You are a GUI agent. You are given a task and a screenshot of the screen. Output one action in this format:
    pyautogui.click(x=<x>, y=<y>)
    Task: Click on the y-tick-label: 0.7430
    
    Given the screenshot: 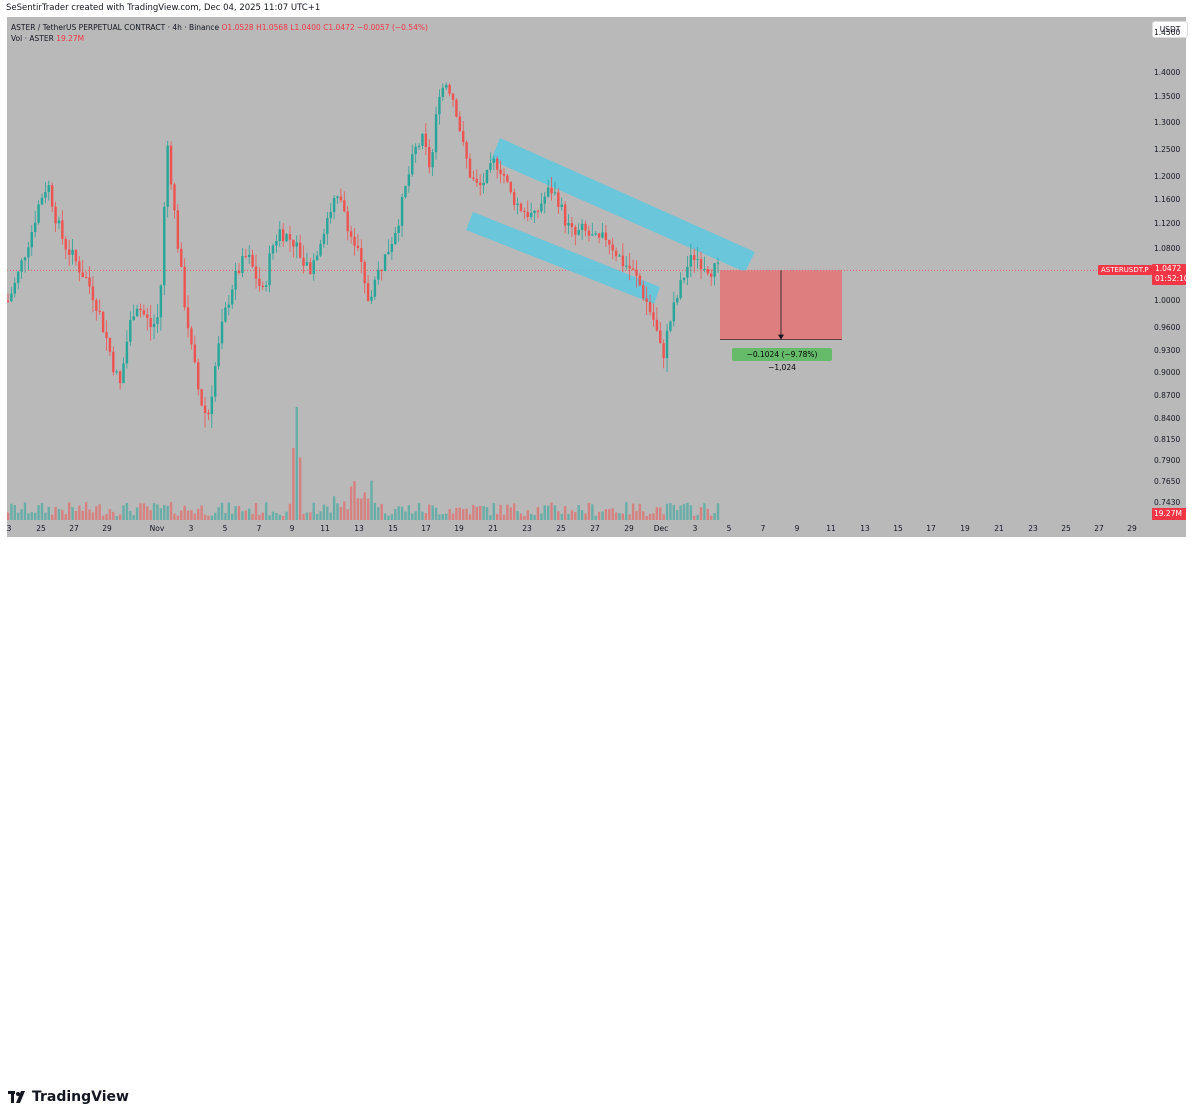 What is the action you would take?
    pyautogui.click(x=1167, y=502)
    